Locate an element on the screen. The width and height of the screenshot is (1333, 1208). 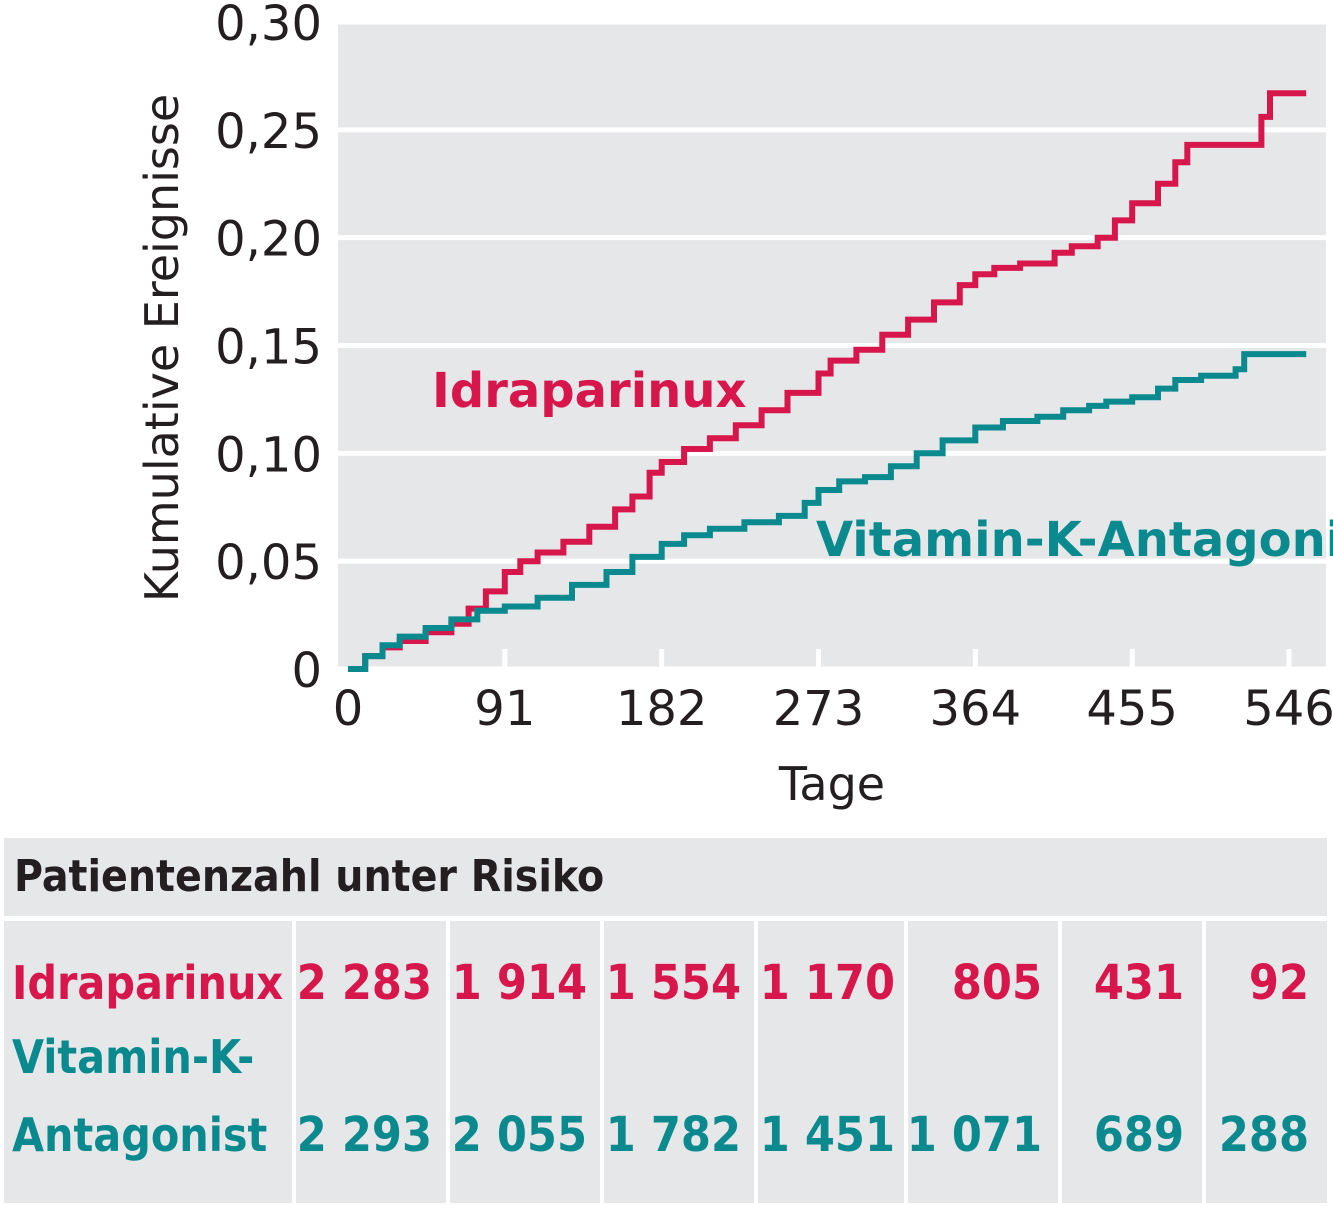
x-tick-label: 455 is located at coordinates (1132, 709).